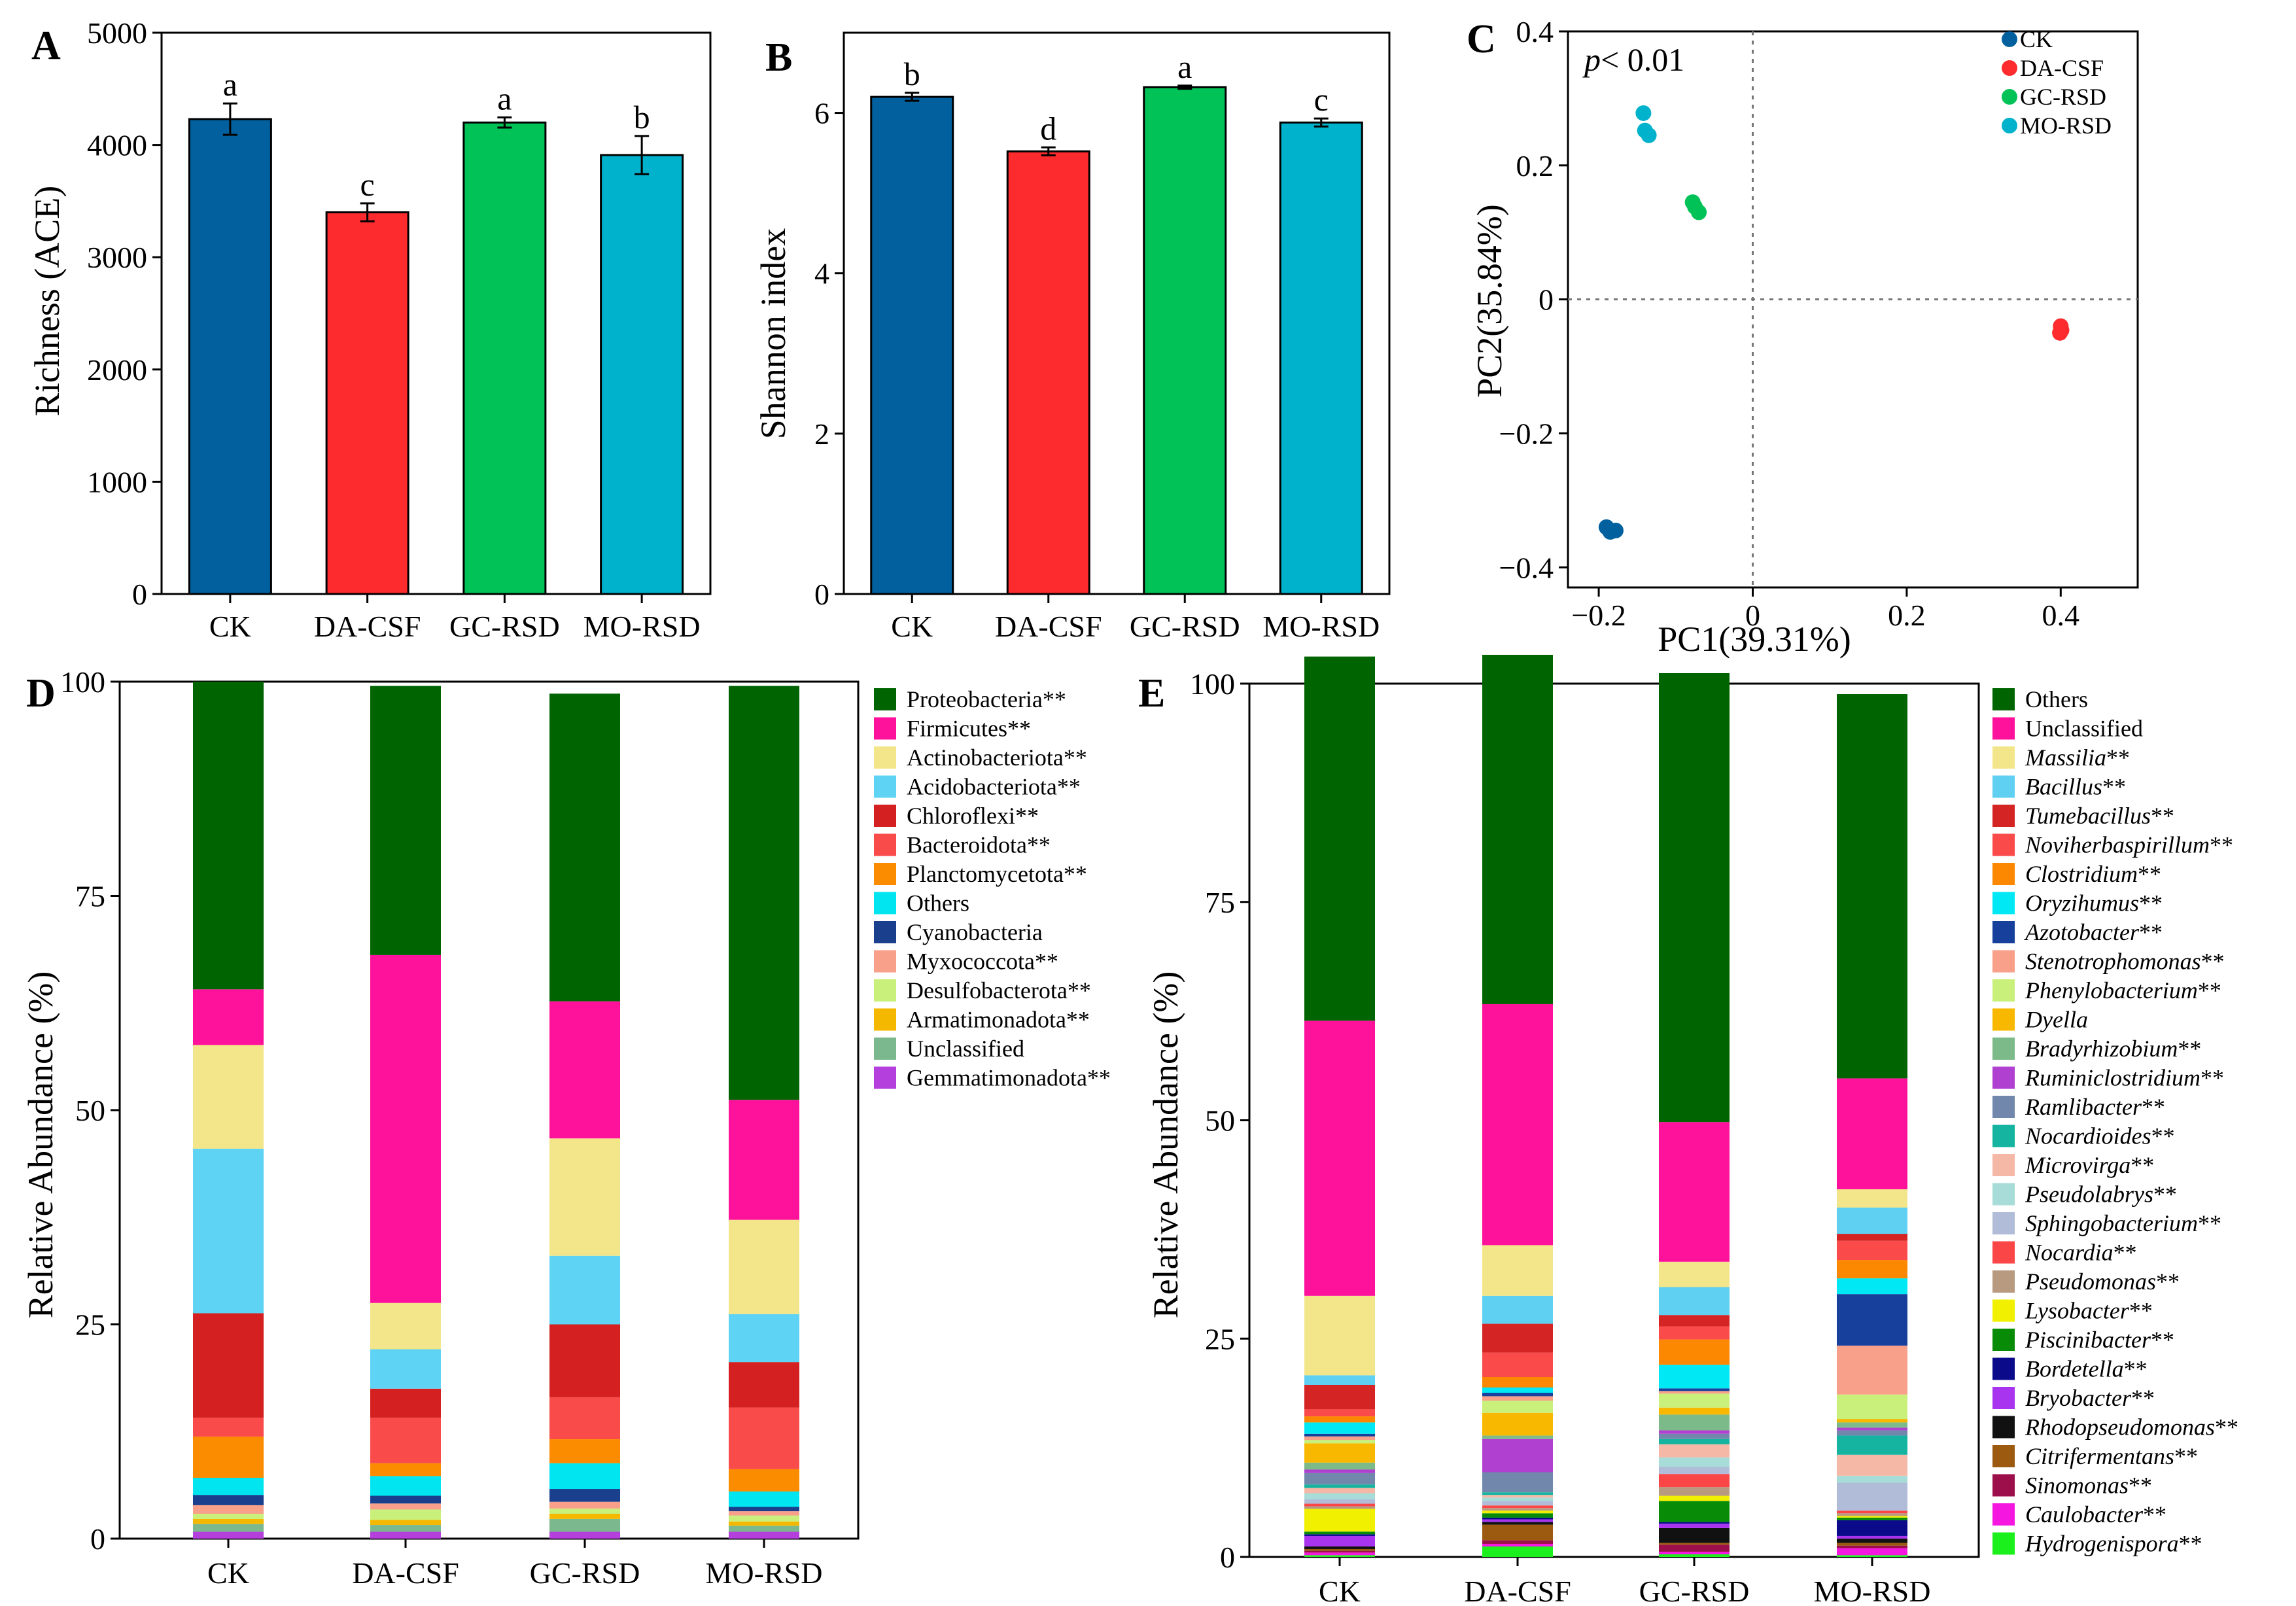  What do you see at coordinates (1872, 1590) in the screenshot?
I see `panel-e-xtick-label: MO-RSD` at bounding box center [1872, 1590].